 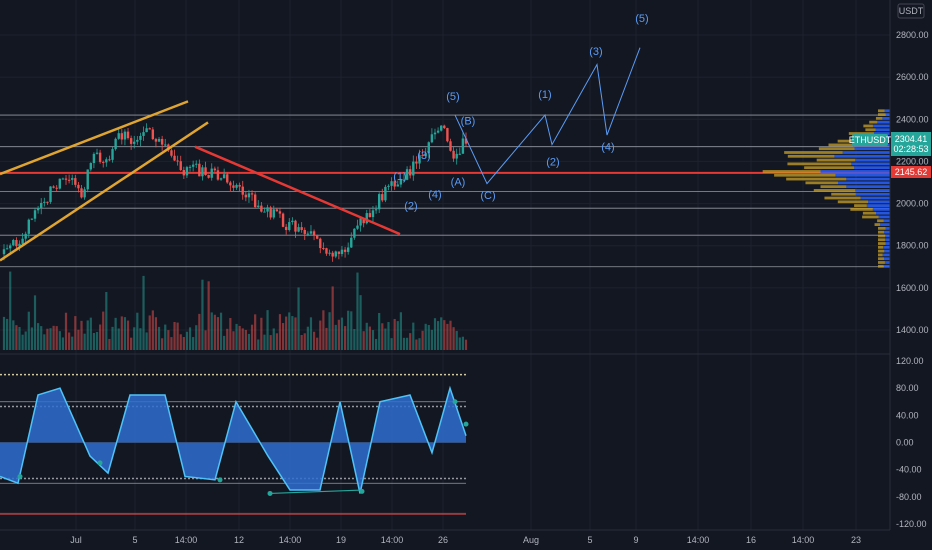 What do you see at coordinates (907, 415) in the screenshot?
I see `oscillator-tick-label: 40.00` at bounding box center [907, 415].